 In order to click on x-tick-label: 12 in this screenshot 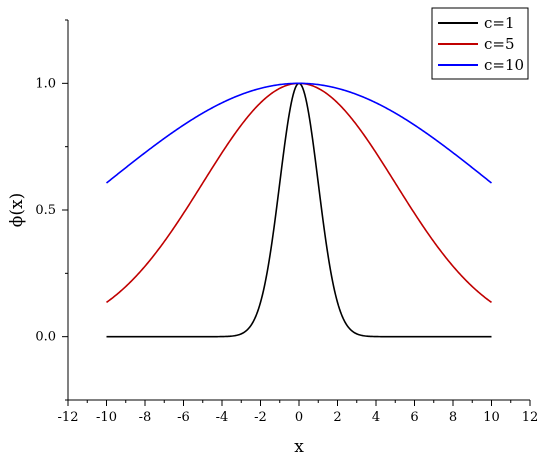, I will do `click(530, 417)`.